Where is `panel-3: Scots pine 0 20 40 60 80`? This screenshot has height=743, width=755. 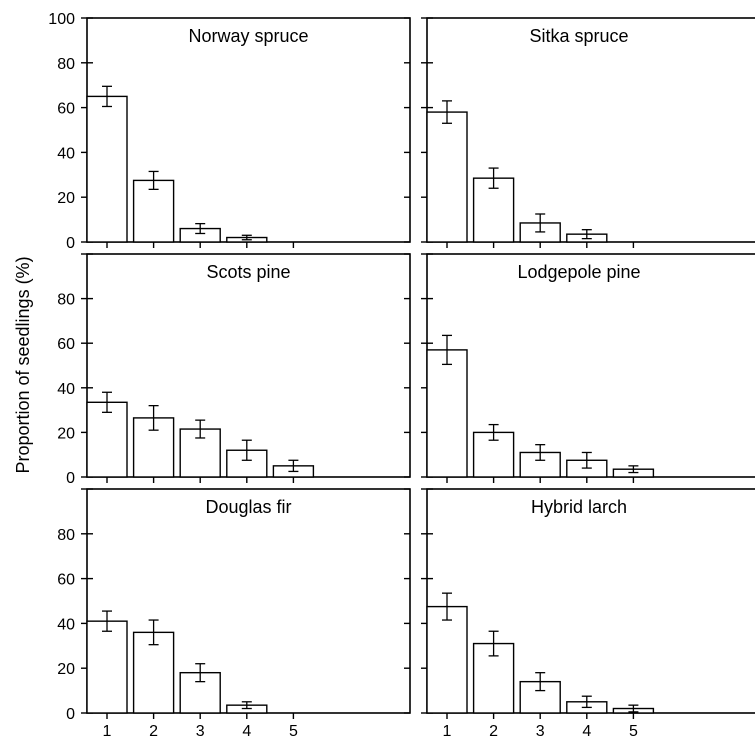 panel-3: Scots pine 0 20 40 60 80 is located at coordinates (234, 370).